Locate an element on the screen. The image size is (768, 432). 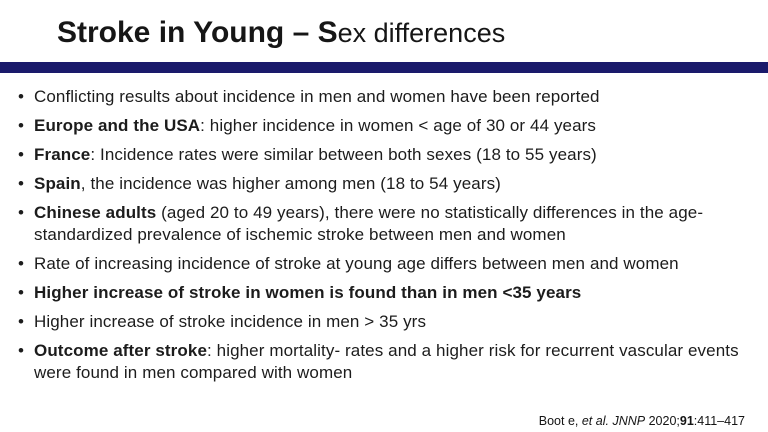
citation-segment: Boot e, is located at coordinates (560, 421).